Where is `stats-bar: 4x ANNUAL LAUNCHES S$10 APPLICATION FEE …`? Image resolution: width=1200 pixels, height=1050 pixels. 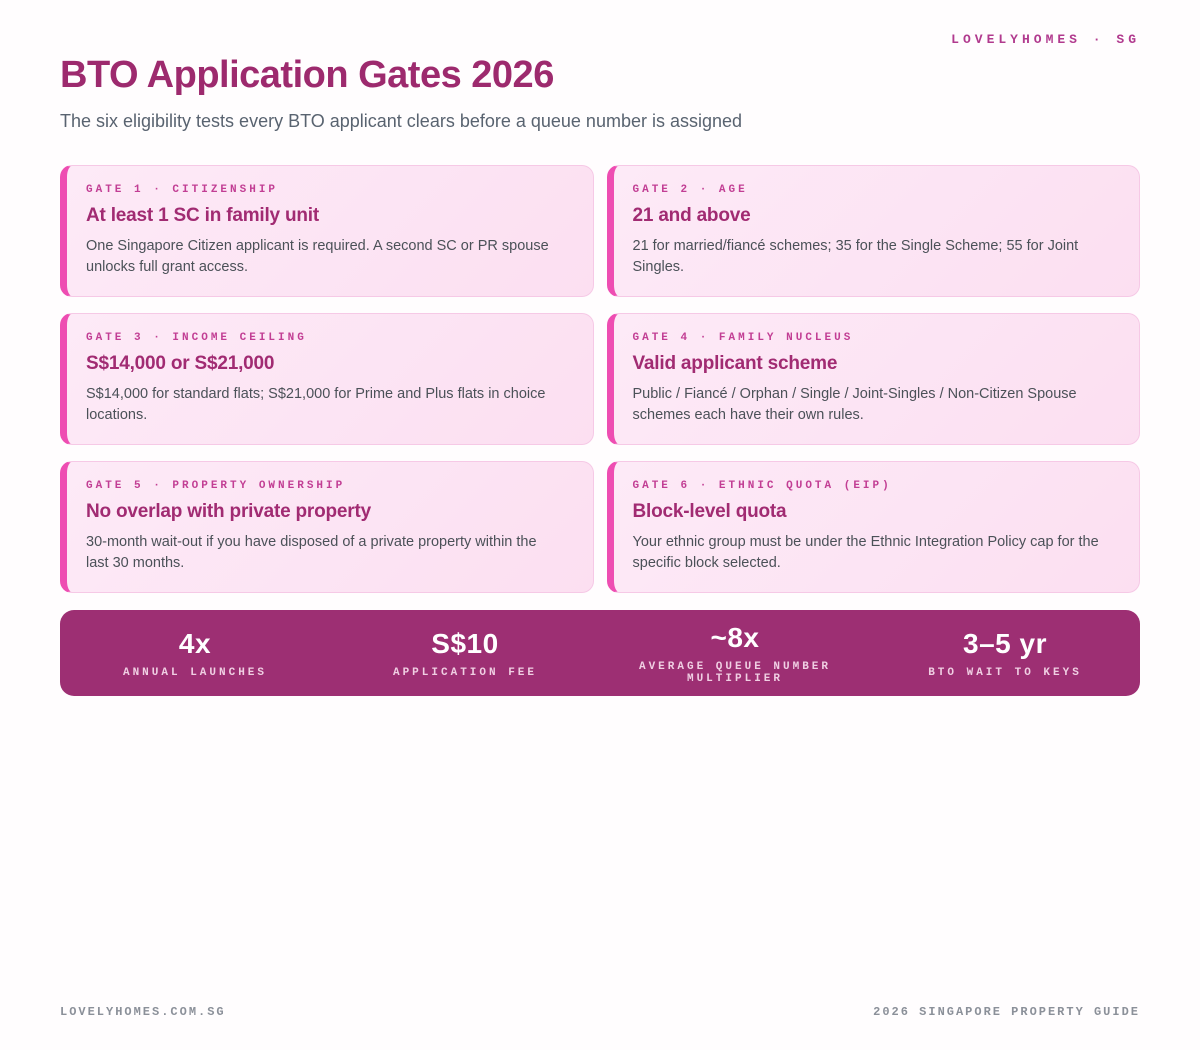 stats-bar: 4x ANNUAL LAUNCHES S$10 APPLICATION FEE … is located at coordinates (600, 653).